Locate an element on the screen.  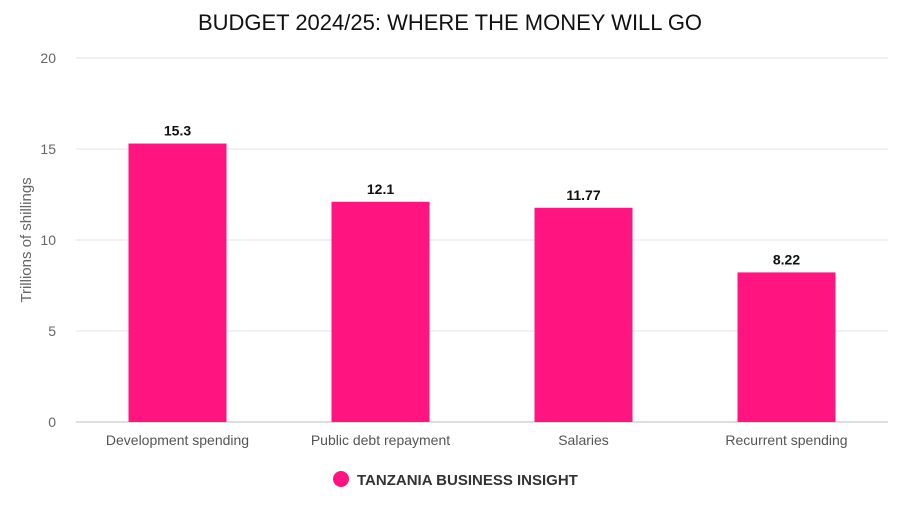
legend-label: TANZANIA BUSINESS INSIGHT is located at coordinates (467, 480).